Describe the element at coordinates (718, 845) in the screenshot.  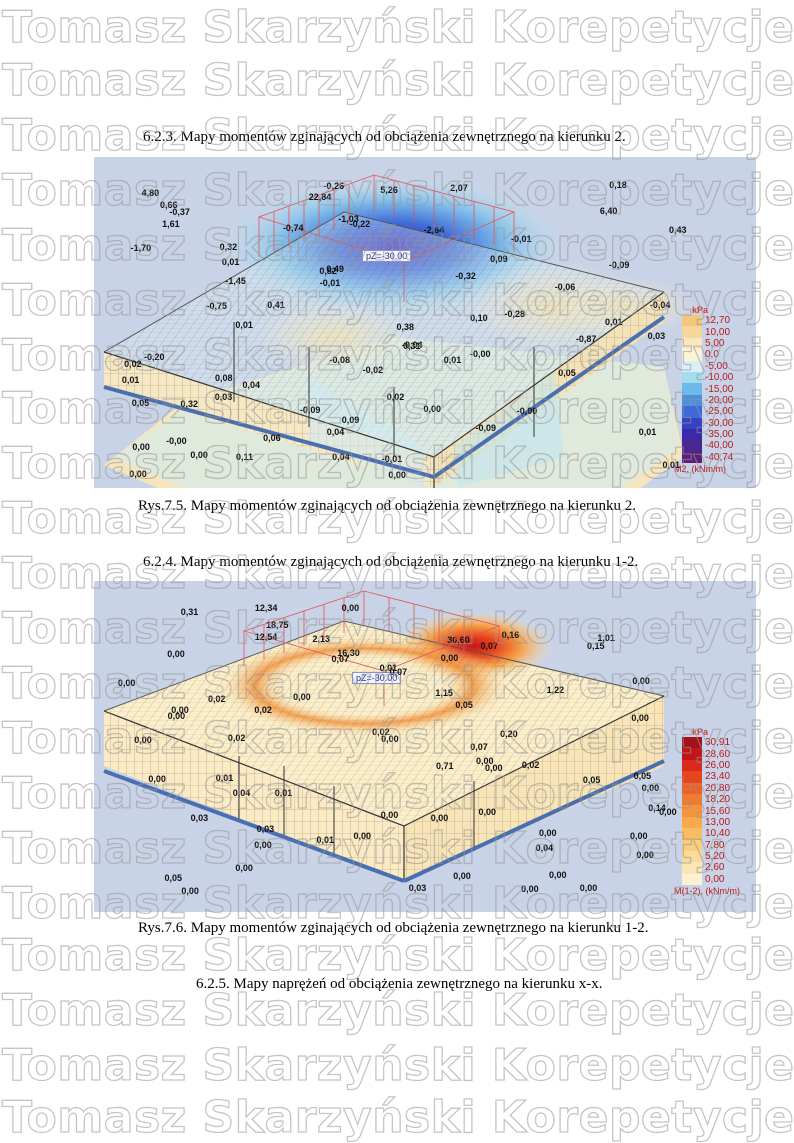
I see `legend-entry: 7,80` at that location.